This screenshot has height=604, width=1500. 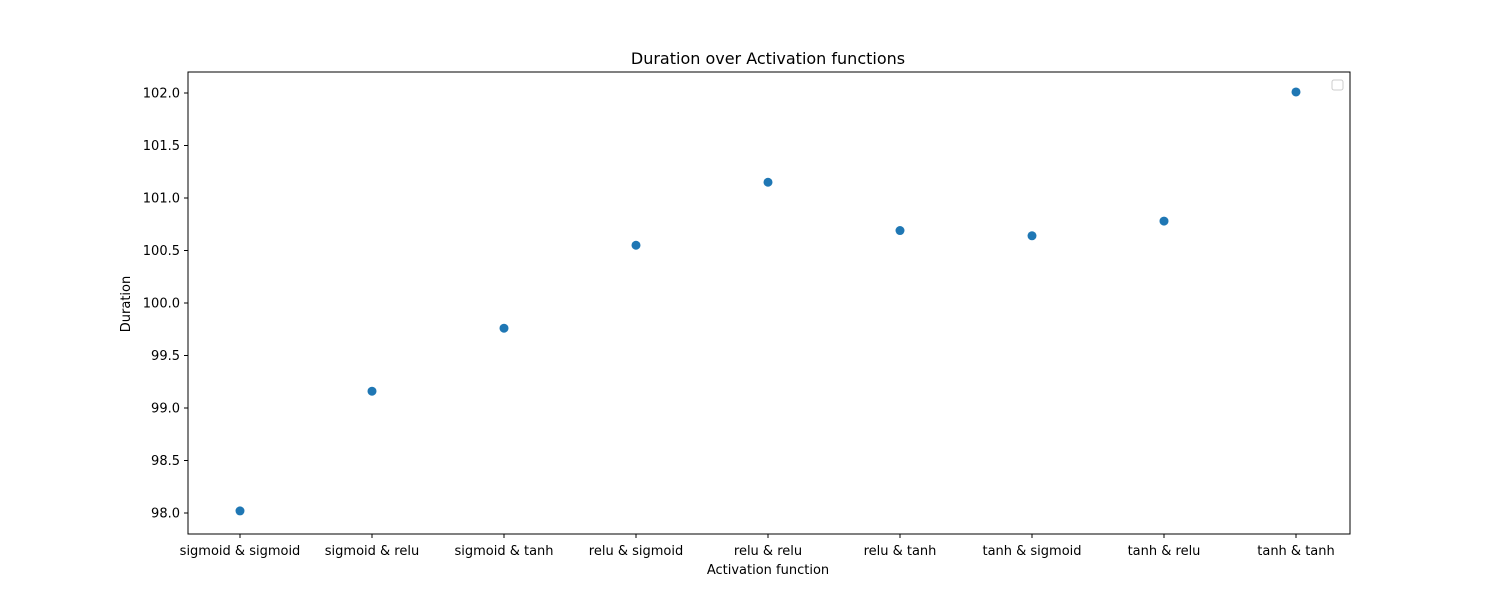 What do you see at coordinates (1031, 551) in the screenshot?
I see `x-tick-label: tanh & sigmoid` at bounding box center [1031, 551].